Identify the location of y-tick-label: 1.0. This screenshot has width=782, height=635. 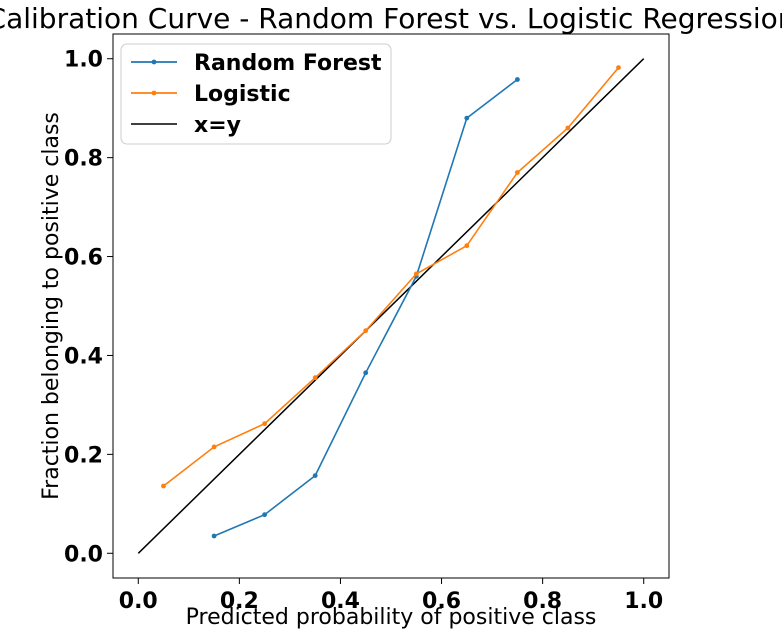
(83, 60).